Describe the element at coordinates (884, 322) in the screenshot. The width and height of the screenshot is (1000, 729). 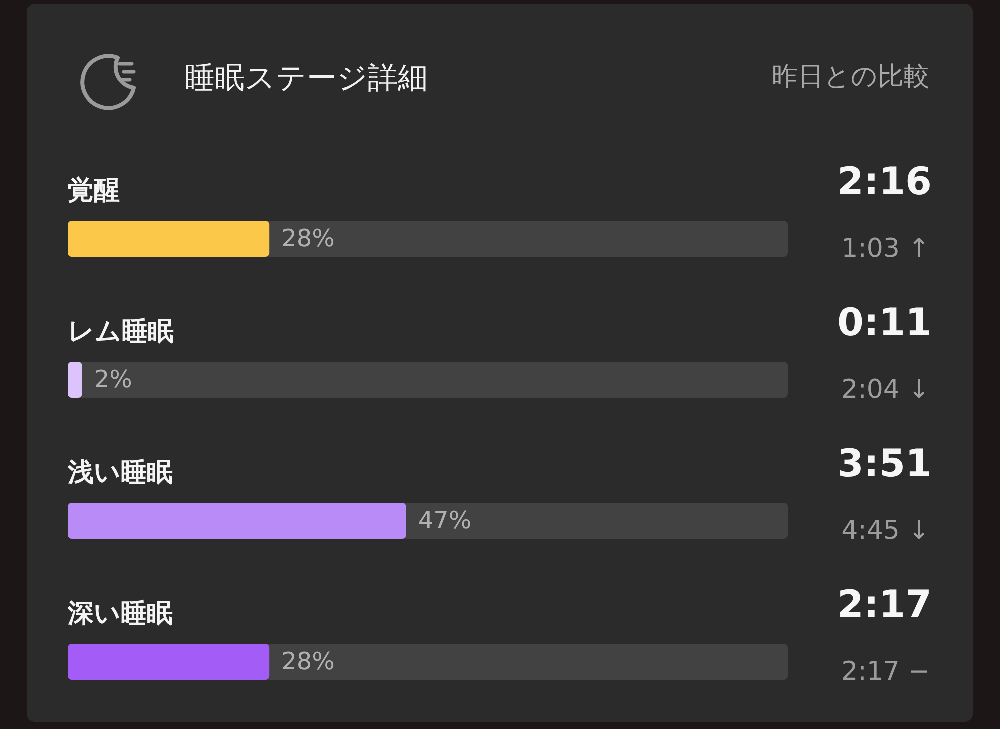
I see `annotation: 0:11` at that location.